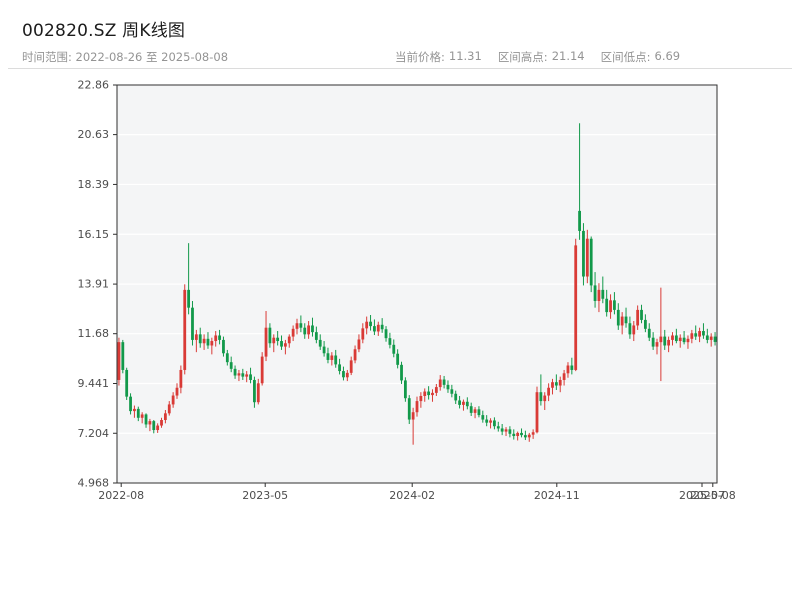 The image size is (800, 600). What do you see at coordinates (522, 57) in the screenshot?
I see `stat-label: 区间高点:` at bounding box center [522, 57].